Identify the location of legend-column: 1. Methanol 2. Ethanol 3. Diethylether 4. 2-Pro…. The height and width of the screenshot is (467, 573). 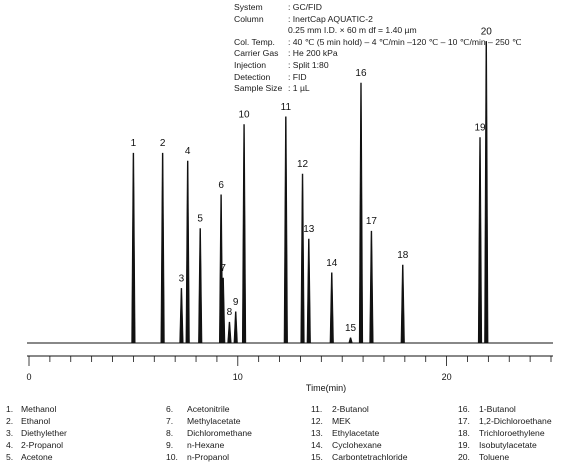
(36, 433).